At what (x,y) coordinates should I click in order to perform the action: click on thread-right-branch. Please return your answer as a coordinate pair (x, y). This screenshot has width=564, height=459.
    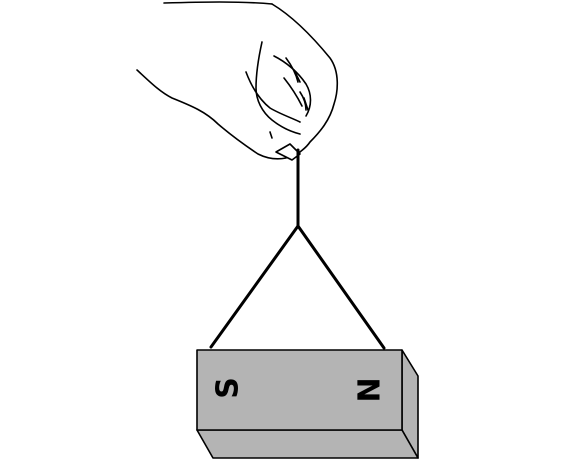
    Looking at the image, I should click on (341, 287).